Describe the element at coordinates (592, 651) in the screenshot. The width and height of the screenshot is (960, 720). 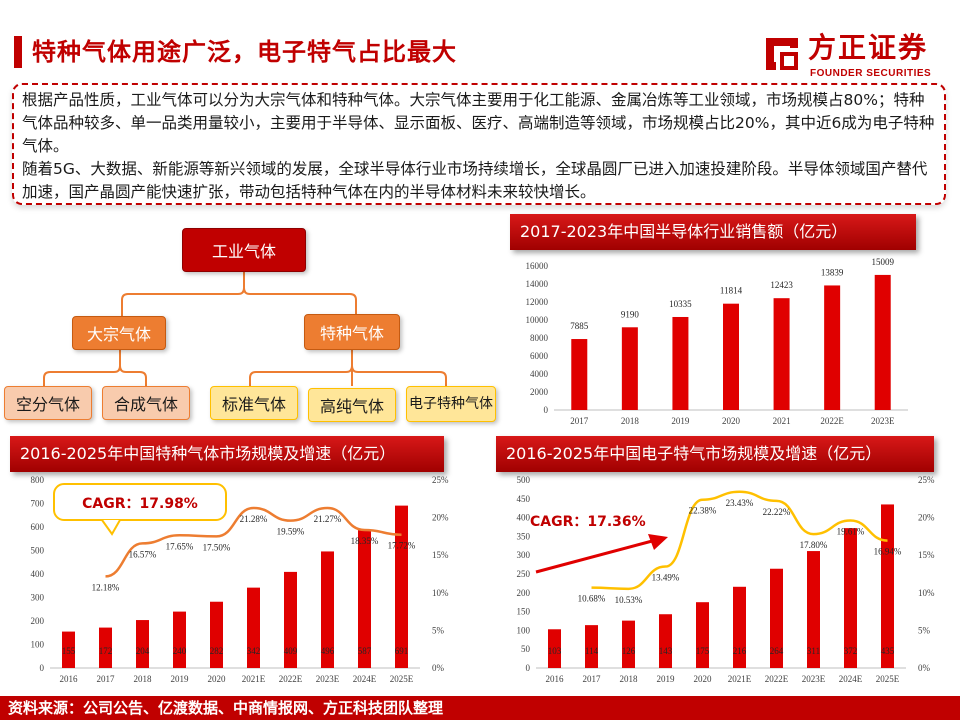
I see `chart3-value-label-1: 114` at that location.